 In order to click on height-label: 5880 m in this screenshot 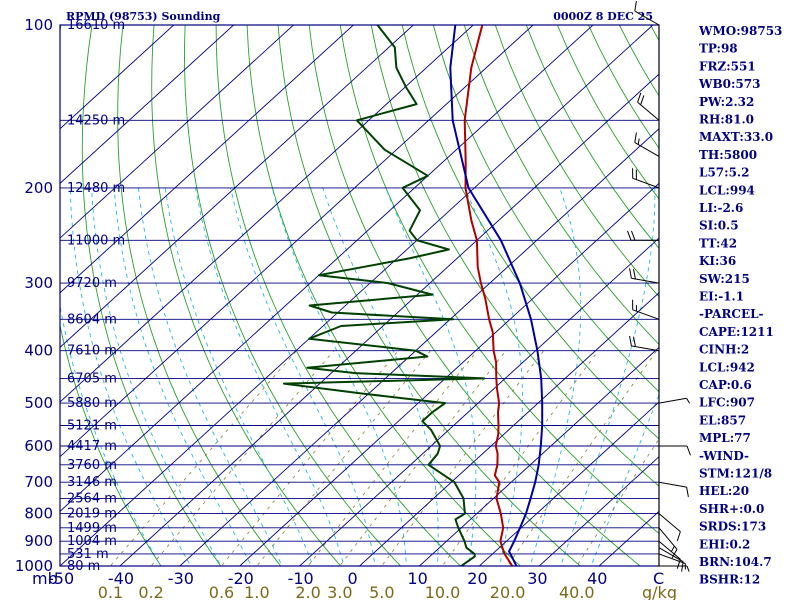, I will do `click(92, 403)`.